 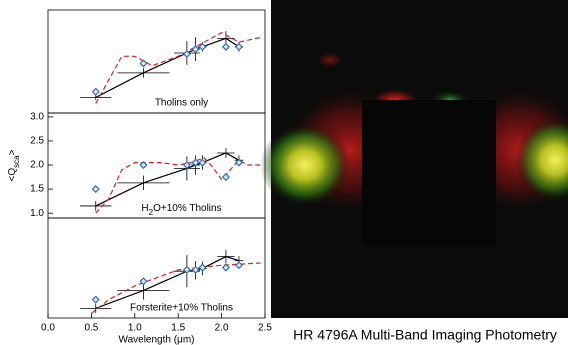 I want to click on subscript: sca, so click(x=16, y=161).